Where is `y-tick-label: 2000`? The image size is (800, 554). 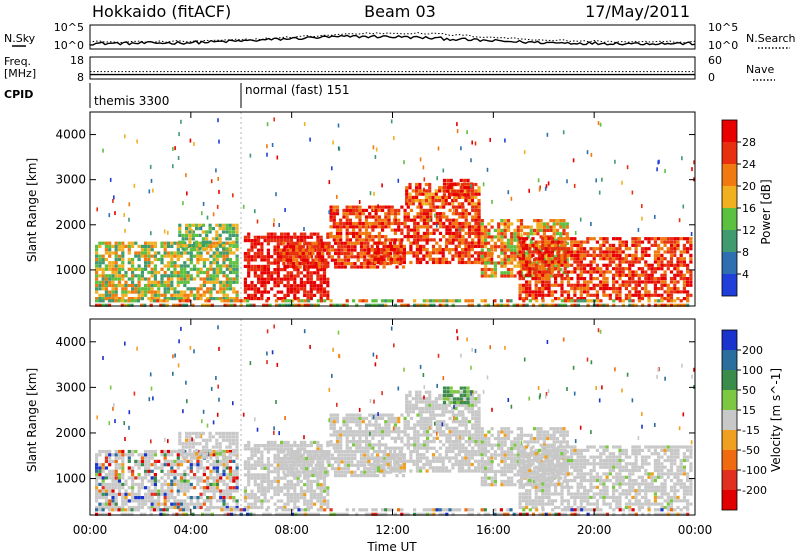 y-tick-label: 2000 is located at coordinates (70, 225).